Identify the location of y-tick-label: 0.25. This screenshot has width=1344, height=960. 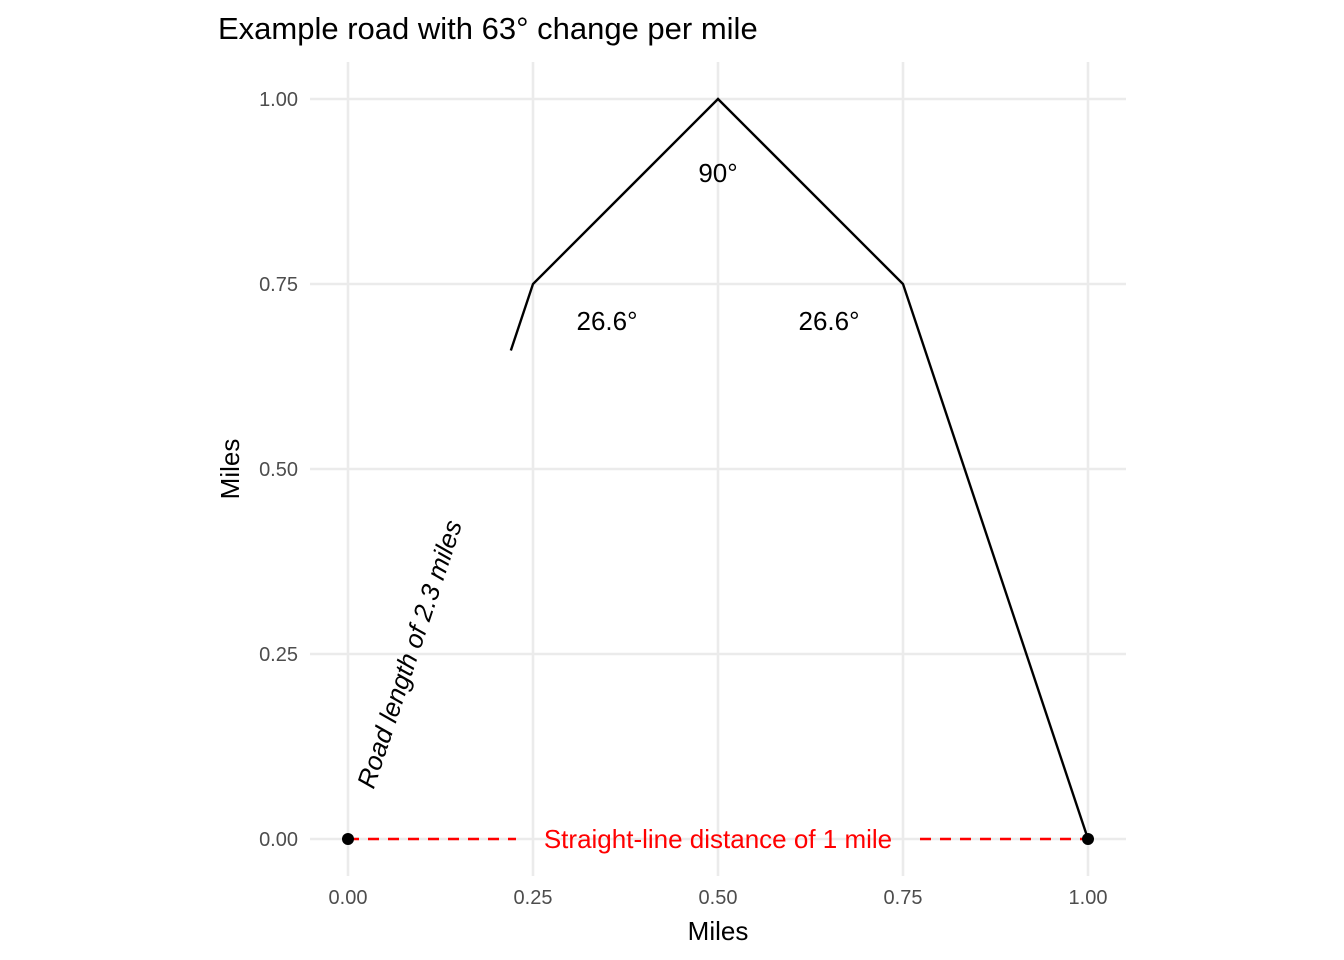
(278, 655).